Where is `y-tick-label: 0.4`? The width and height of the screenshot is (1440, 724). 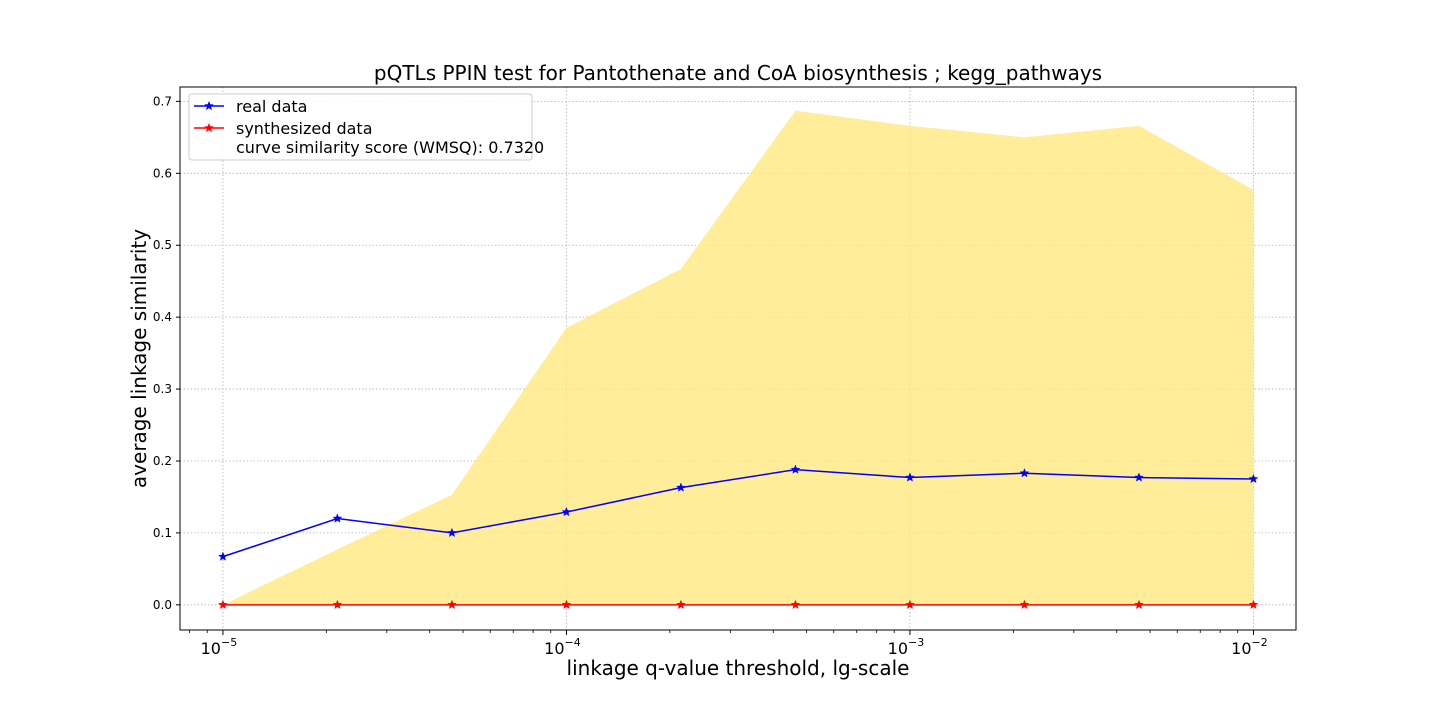
y-tick-label: 0.4 is located at coordinates (162, 317).